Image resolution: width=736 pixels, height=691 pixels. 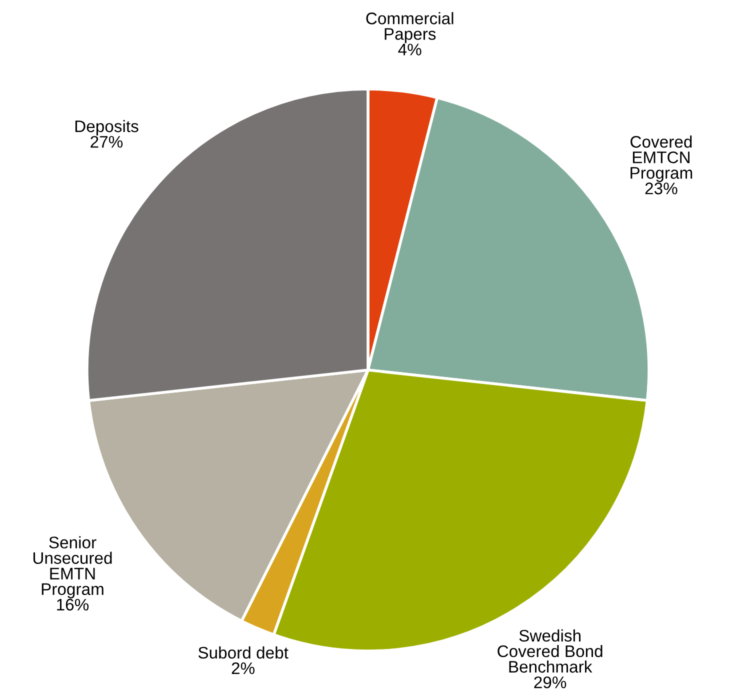 What do you see at coordinates (410, 28) in the screenshot?
I see `slice-label: Commercial Papers` at bounding box center [410, 28].